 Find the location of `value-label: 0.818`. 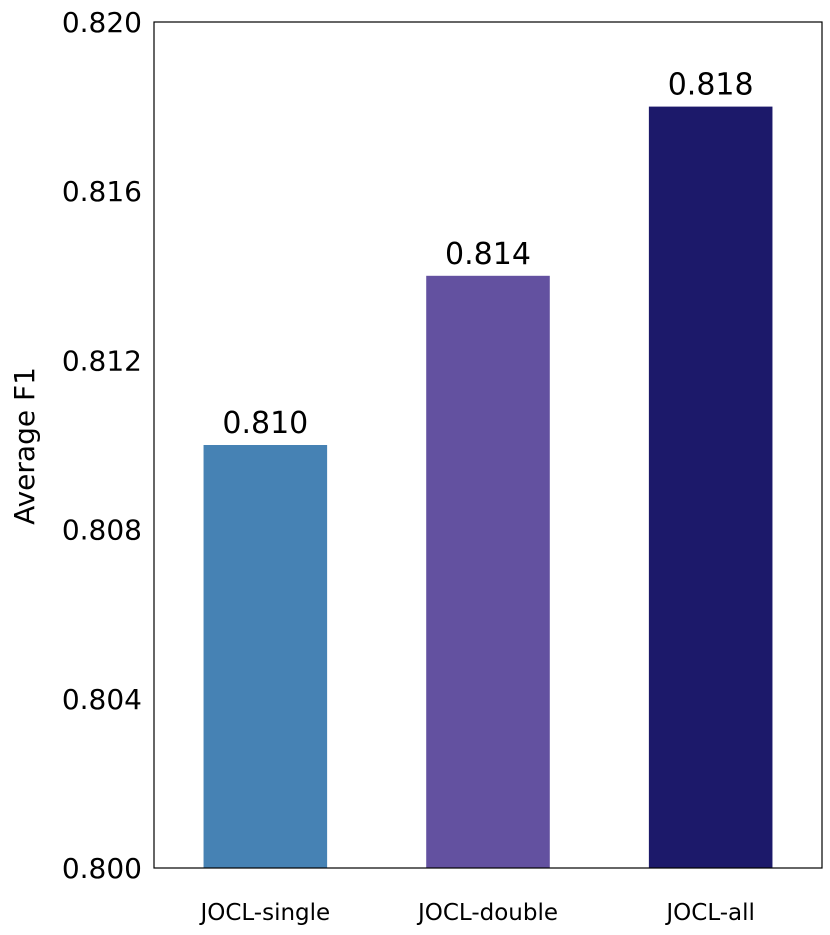

value-label: 0.818 is located at coordinates (711, 85).